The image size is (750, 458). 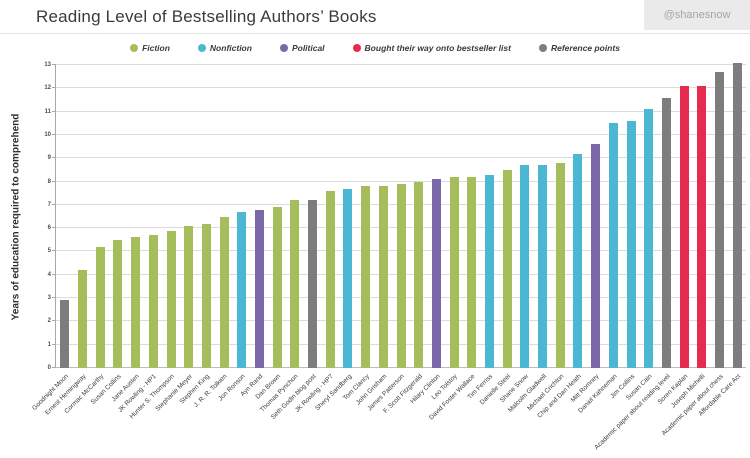 I want to click on bar-john-grisham, so click(x=383, y=277).